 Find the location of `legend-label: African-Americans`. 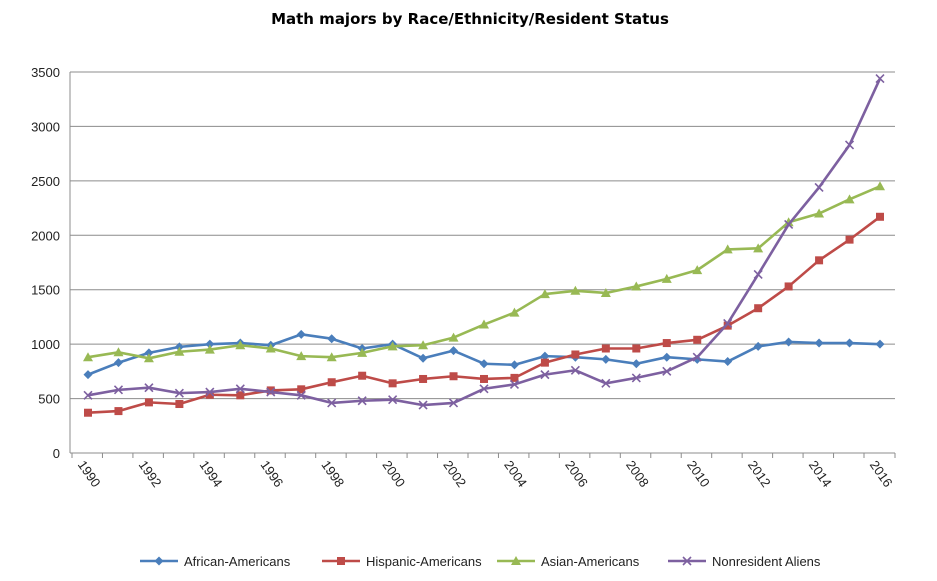

legend-label: African-Americans is located at coordinates (237, 561).